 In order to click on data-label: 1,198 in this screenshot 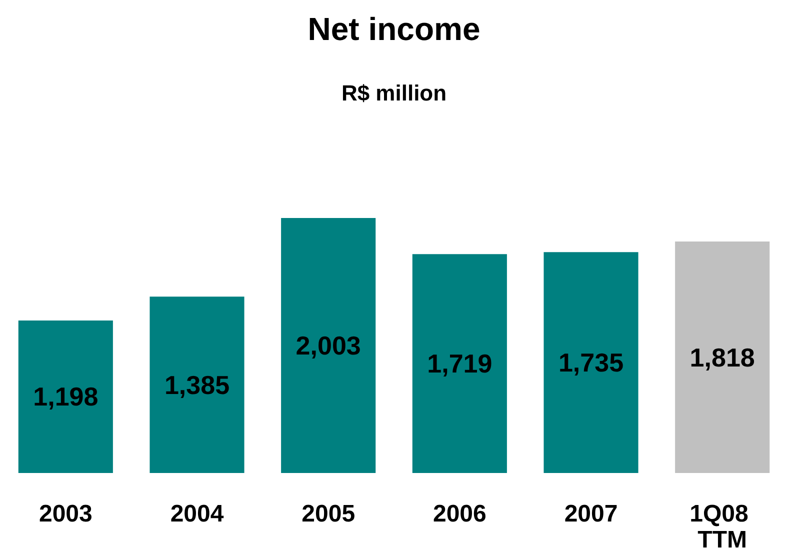, I will do `click(65, 397)`.